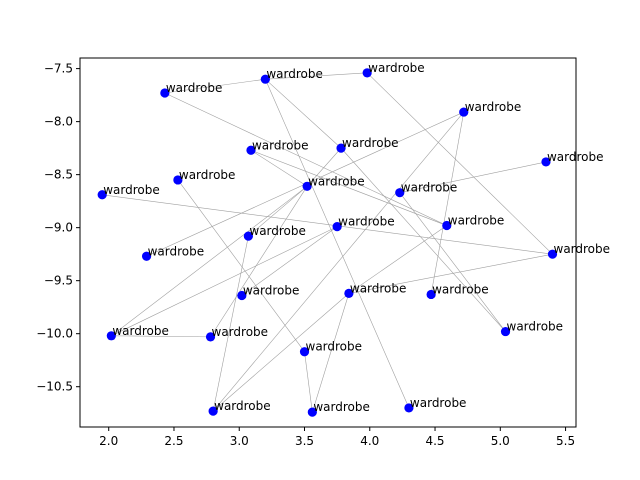  I want to click on y-tick-label: −10.5, so click(54, 387).